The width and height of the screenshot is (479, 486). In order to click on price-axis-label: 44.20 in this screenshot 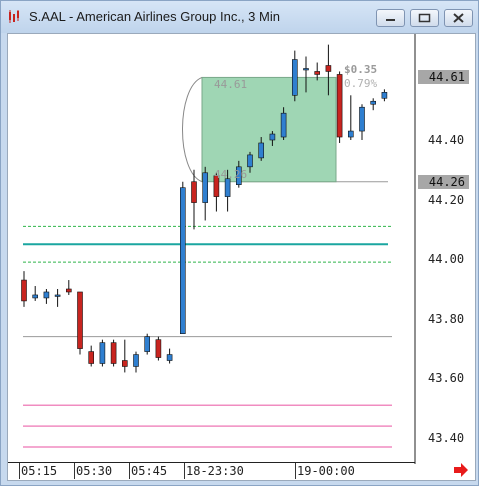, I will do `click(446, 199)`.